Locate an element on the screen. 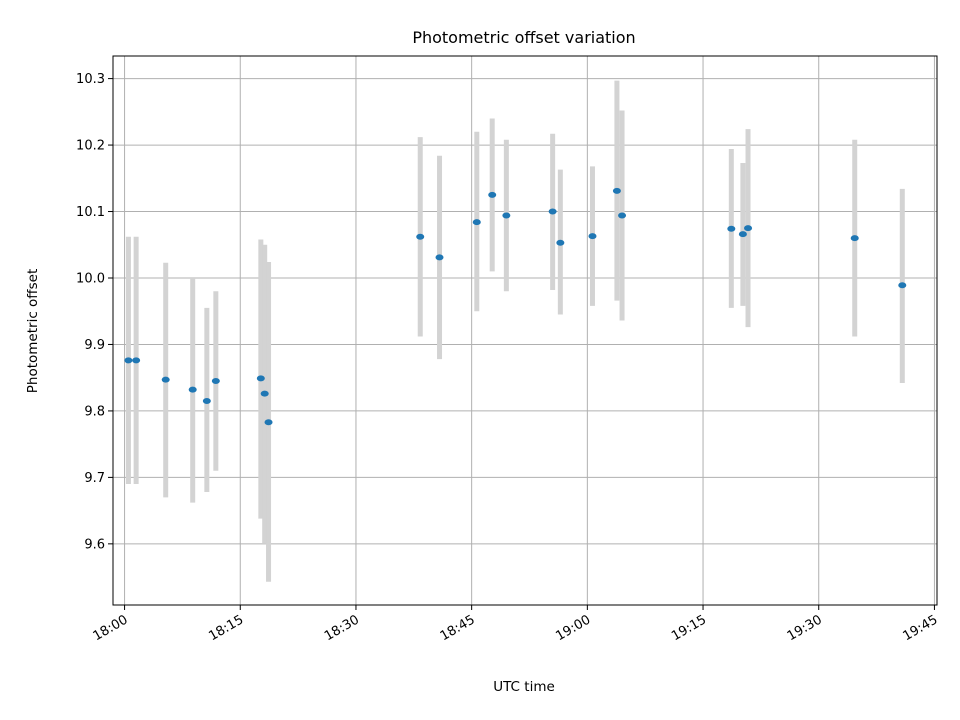 The width and height of the screenshot is (960, 720). chart-title: Photometric offset variation is located at coordinates (523, 37).